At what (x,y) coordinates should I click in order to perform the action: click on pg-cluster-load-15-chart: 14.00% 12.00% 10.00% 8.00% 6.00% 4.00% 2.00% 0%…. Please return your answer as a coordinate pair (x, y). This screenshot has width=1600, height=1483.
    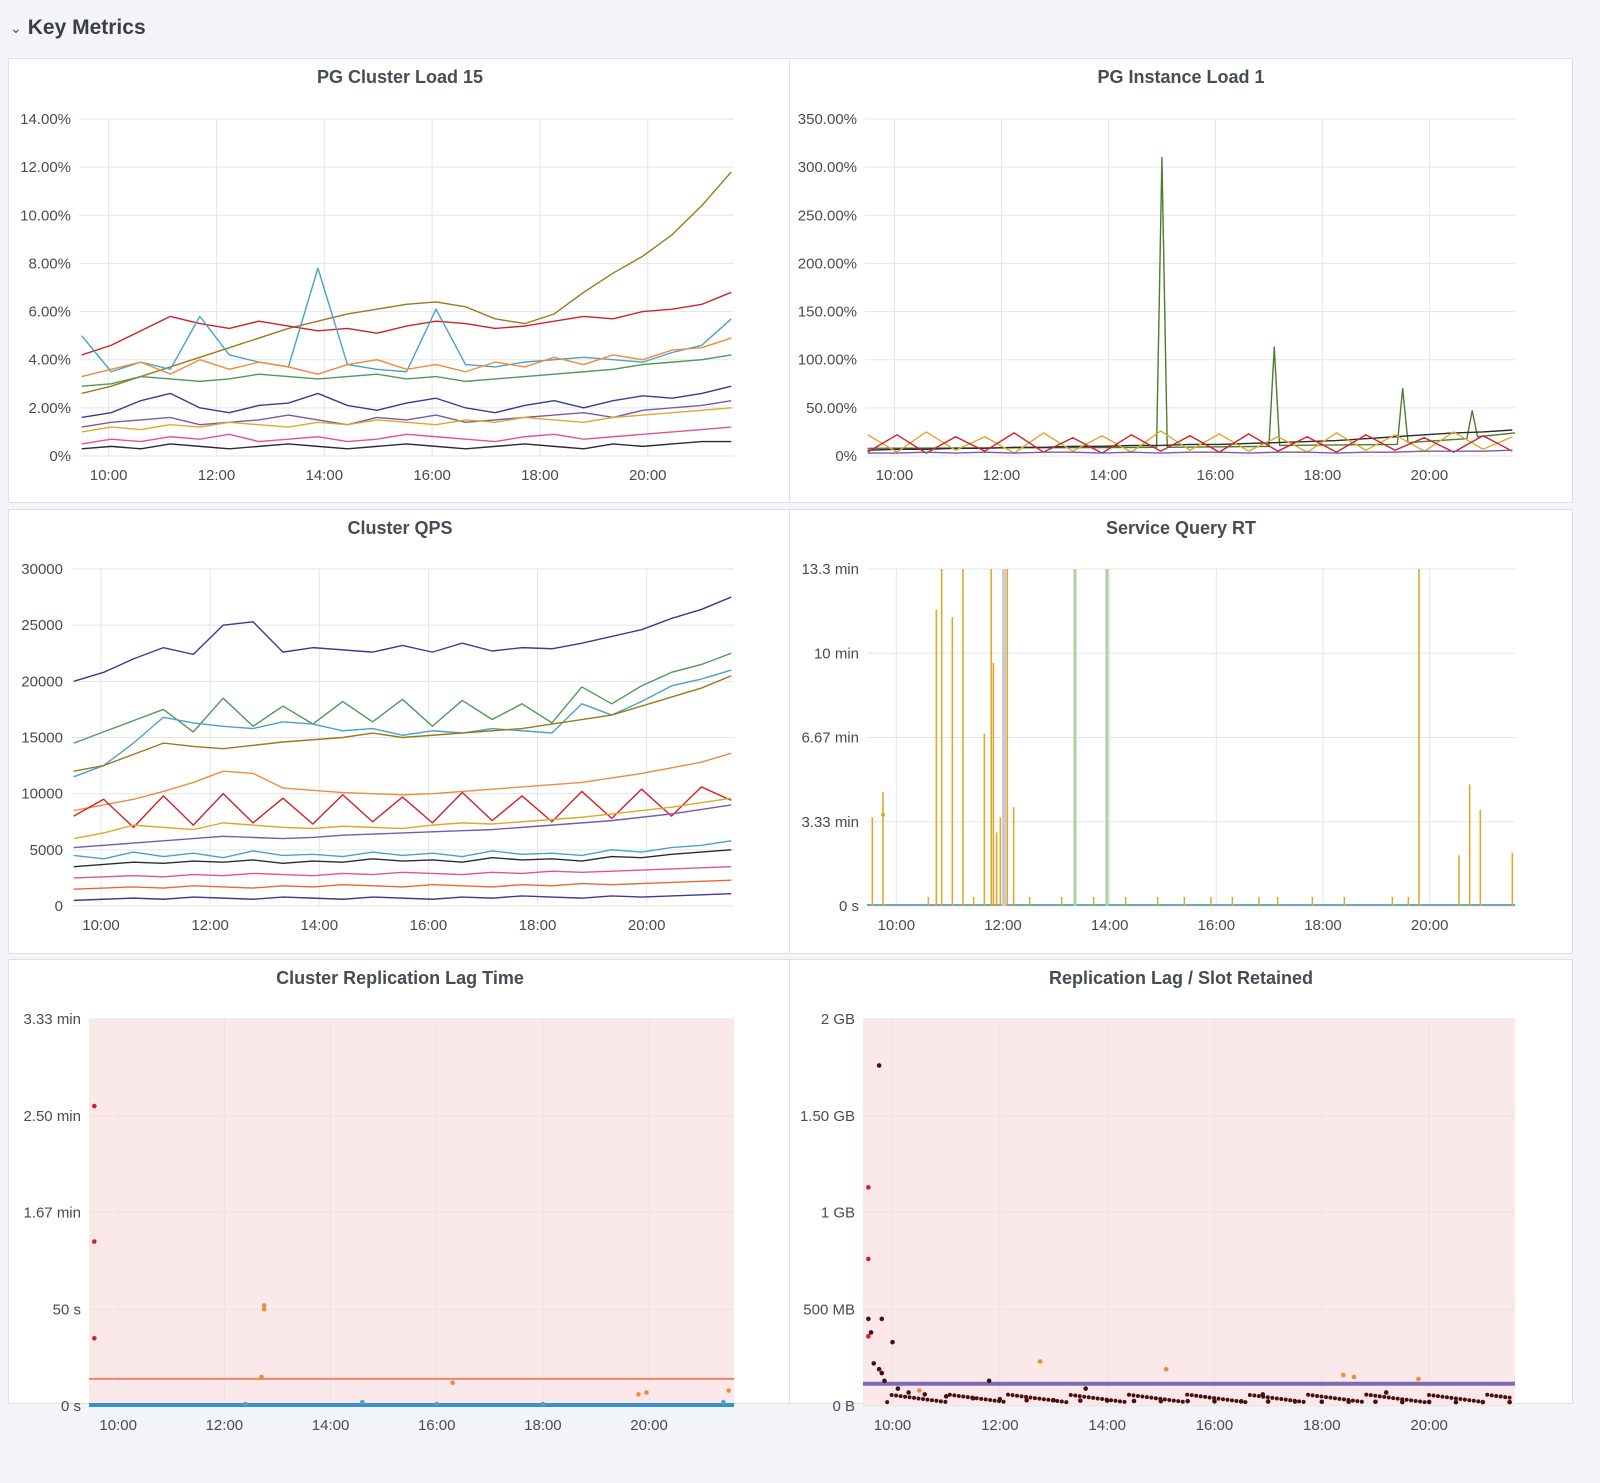
    Looking at the image, I should click on (377, 297).